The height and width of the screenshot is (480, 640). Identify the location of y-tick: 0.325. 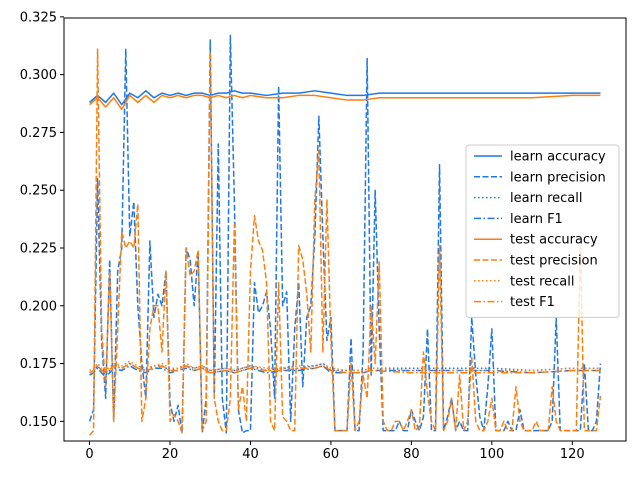
(42, 17).